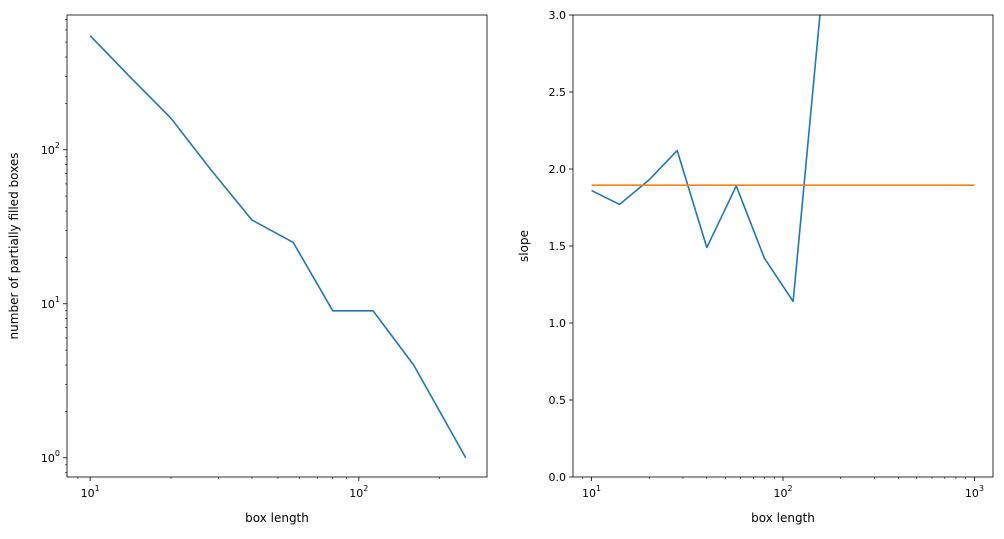  What do you see at coordinates (558, 323) in the screenshot?
I see `y-tick-label: 1.0` at bounding box center [558, 323].